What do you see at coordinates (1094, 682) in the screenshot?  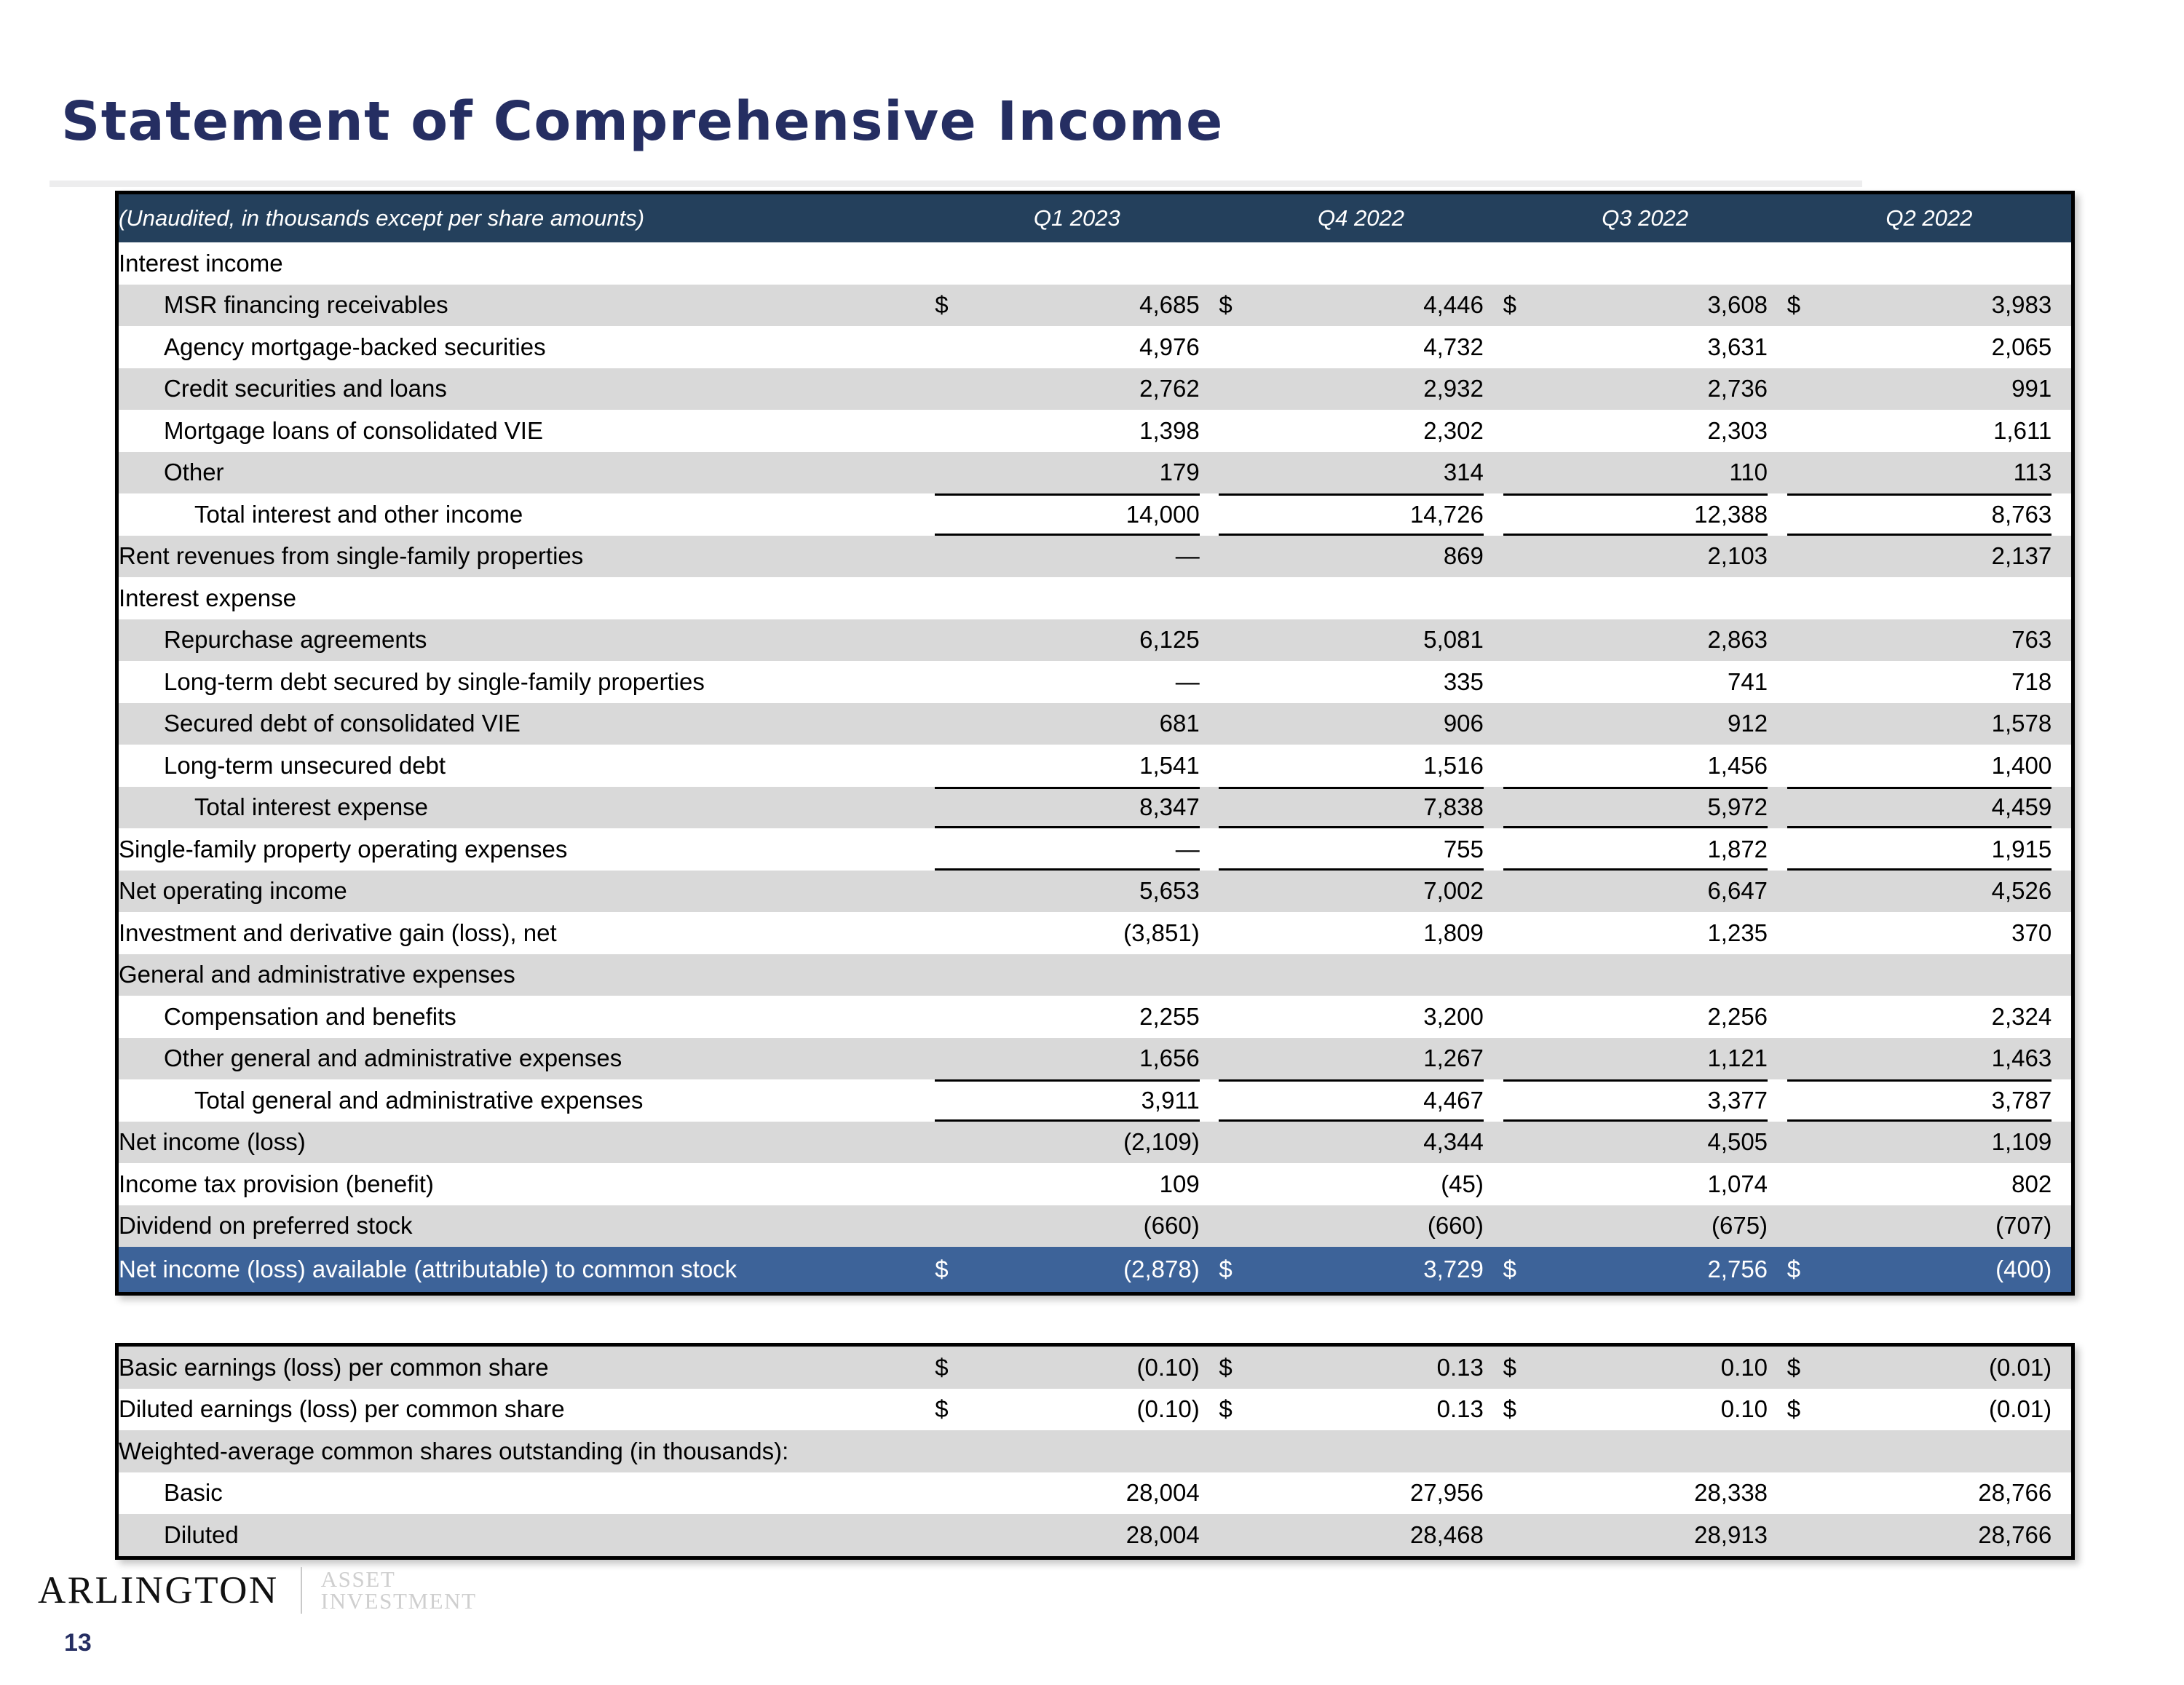 I see `upper-value-10-0: —` at bounding box center [1094, 682].